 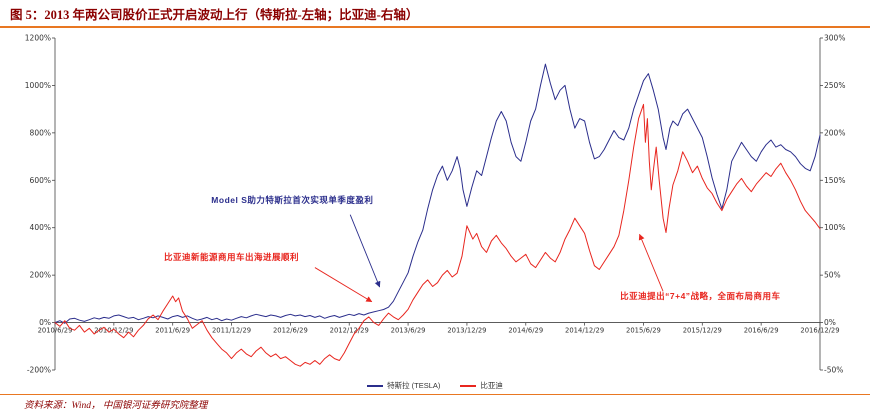 I want to click on x-tick-label: 2014/6/29, so click(x=525, y=331).